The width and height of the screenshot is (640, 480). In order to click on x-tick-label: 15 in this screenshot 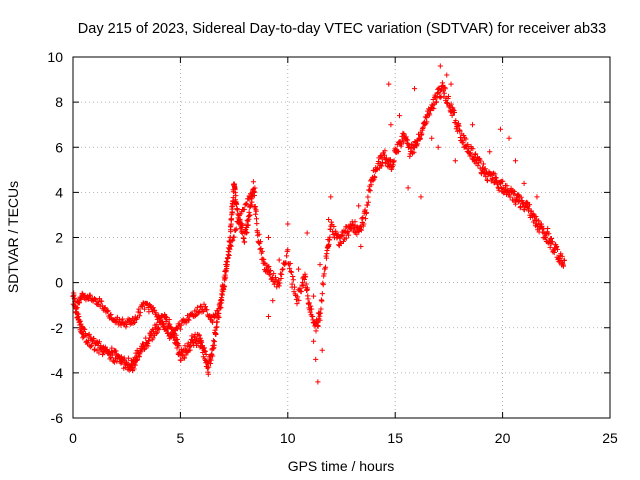, I will do `click(395, 438)`.